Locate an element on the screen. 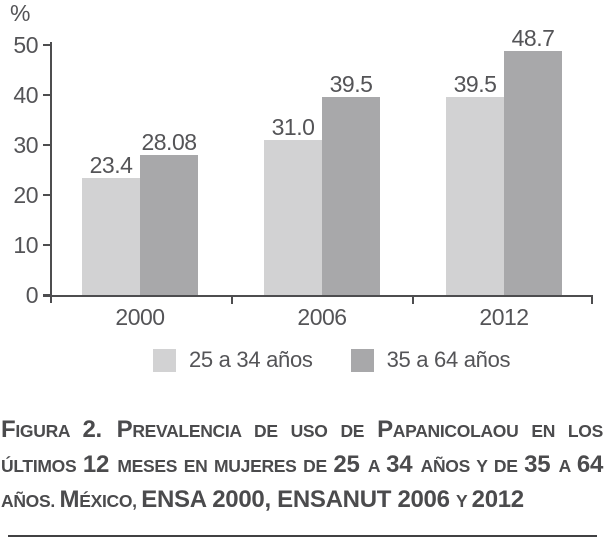 The image size is (605, 543). chart-legend: 25 a 34 años 35 a 64 años is located at coordinates (332, 360).